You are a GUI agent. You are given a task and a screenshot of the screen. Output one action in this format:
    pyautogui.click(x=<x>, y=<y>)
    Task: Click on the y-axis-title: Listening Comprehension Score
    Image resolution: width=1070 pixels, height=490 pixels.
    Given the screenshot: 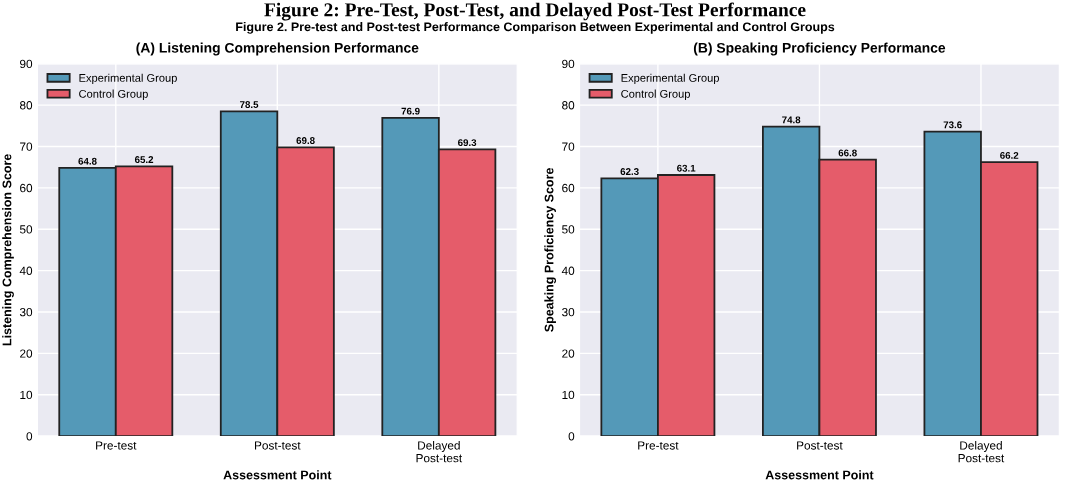 What is the action you would take?
    pyautogui.click(x=8, y=250)
    